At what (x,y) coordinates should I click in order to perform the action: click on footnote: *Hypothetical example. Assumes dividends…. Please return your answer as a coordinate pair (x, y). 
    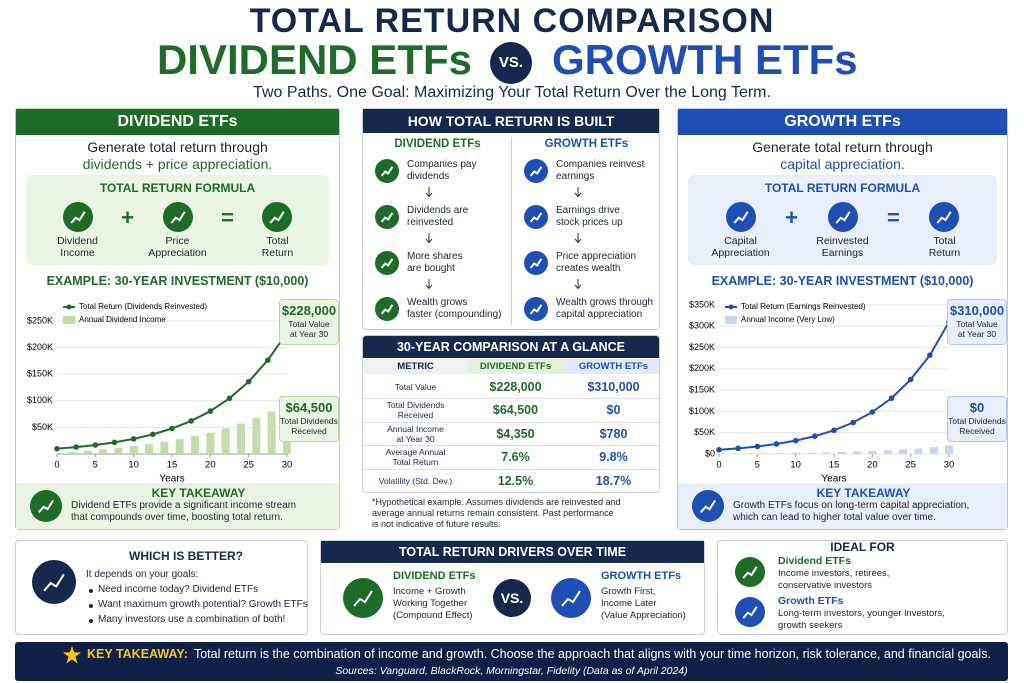
    Looking at the image, I should click on (496, 513).